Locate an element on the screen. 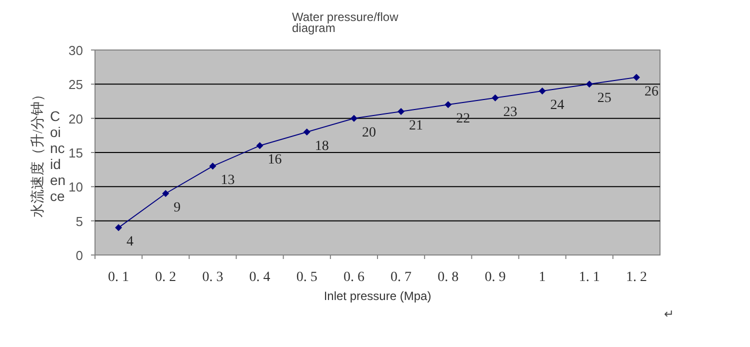  x-tick-label: 0. 9 is located at coordinates (495, 277).